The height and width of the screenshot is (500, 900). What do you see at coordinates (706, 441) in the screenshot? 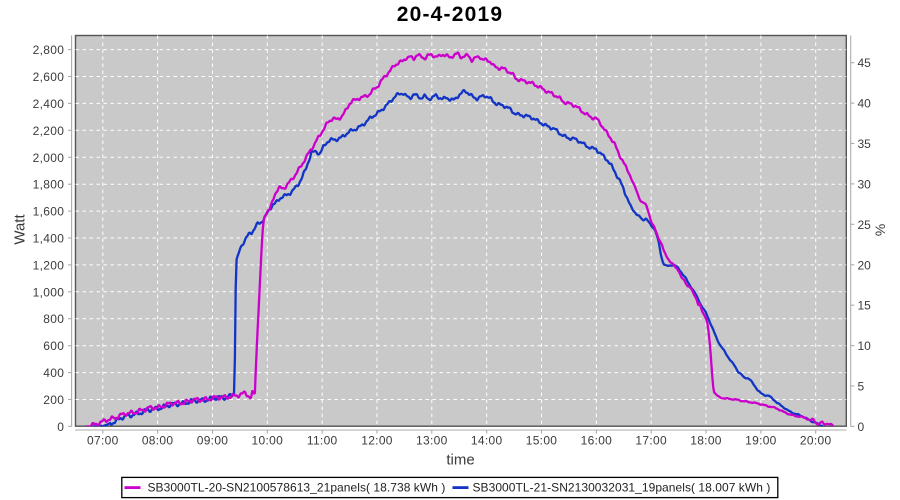
I see `svg-text: 18:00` at bounding box center [706, 441].